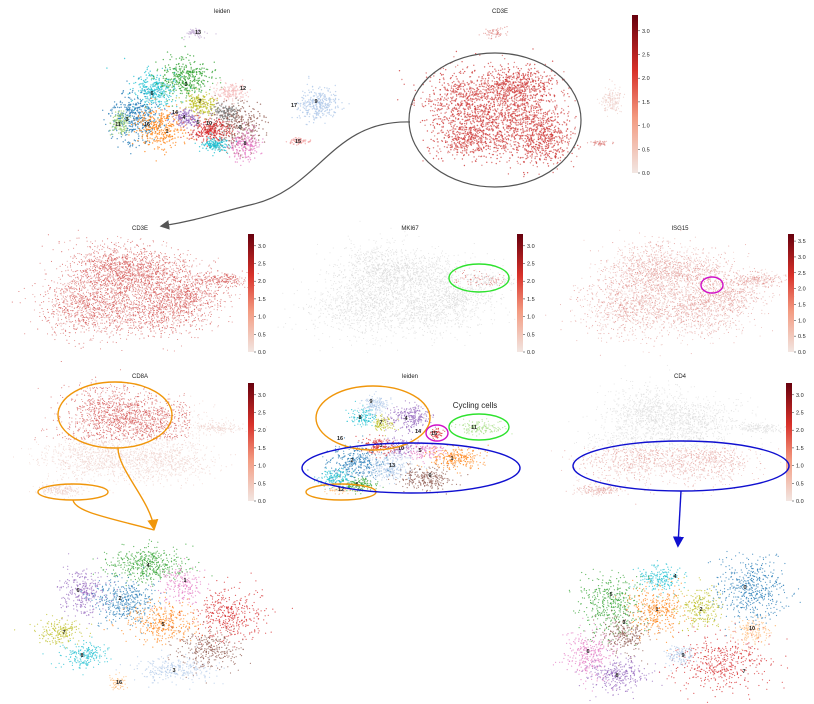 This screenshot has height=704, width=814. I want to click on umap-scatter: 4 0 5 1 2 3 7 10 9 6 8, so click(676, 626).